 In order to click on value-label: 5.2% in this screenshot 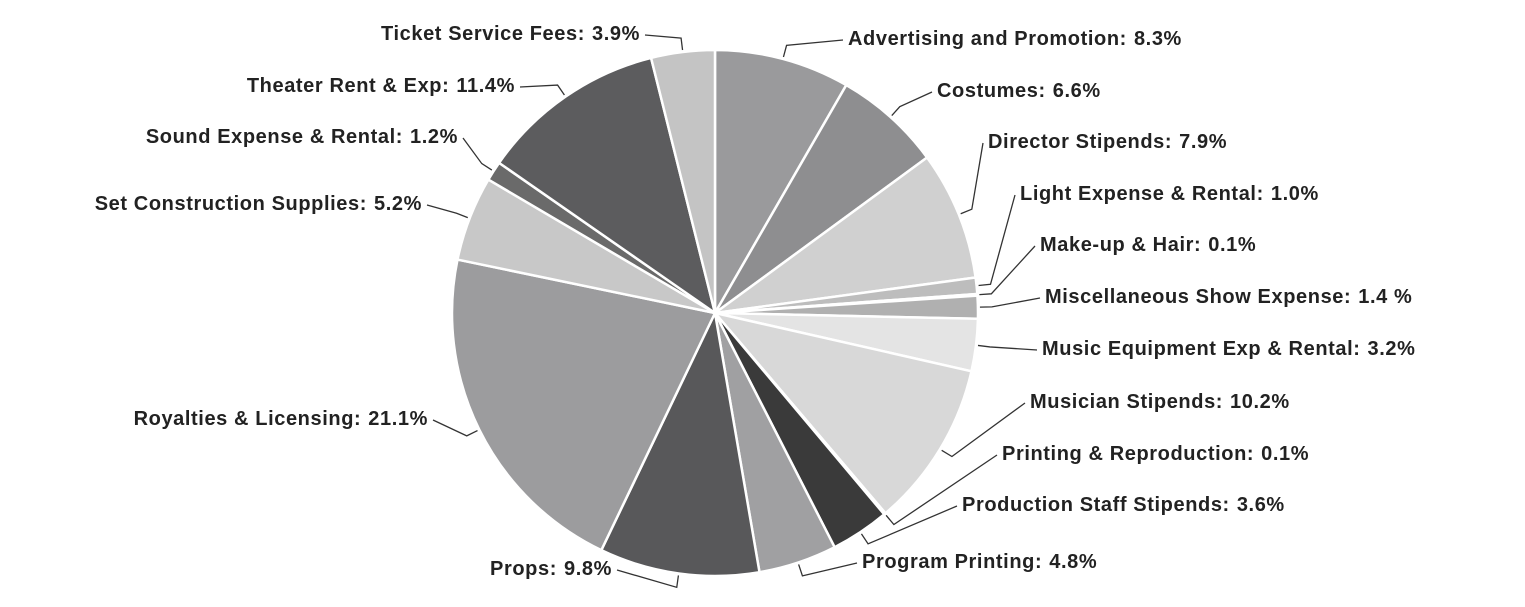, I will do `click(398, 204)`.